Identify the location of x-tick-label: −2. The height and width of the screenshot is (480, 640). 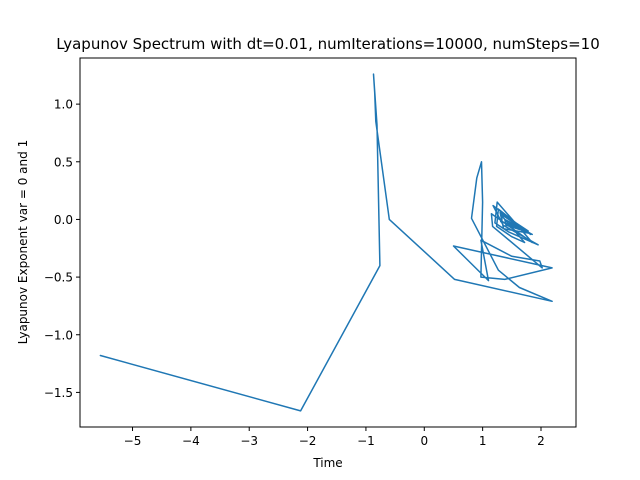
(308, 441).